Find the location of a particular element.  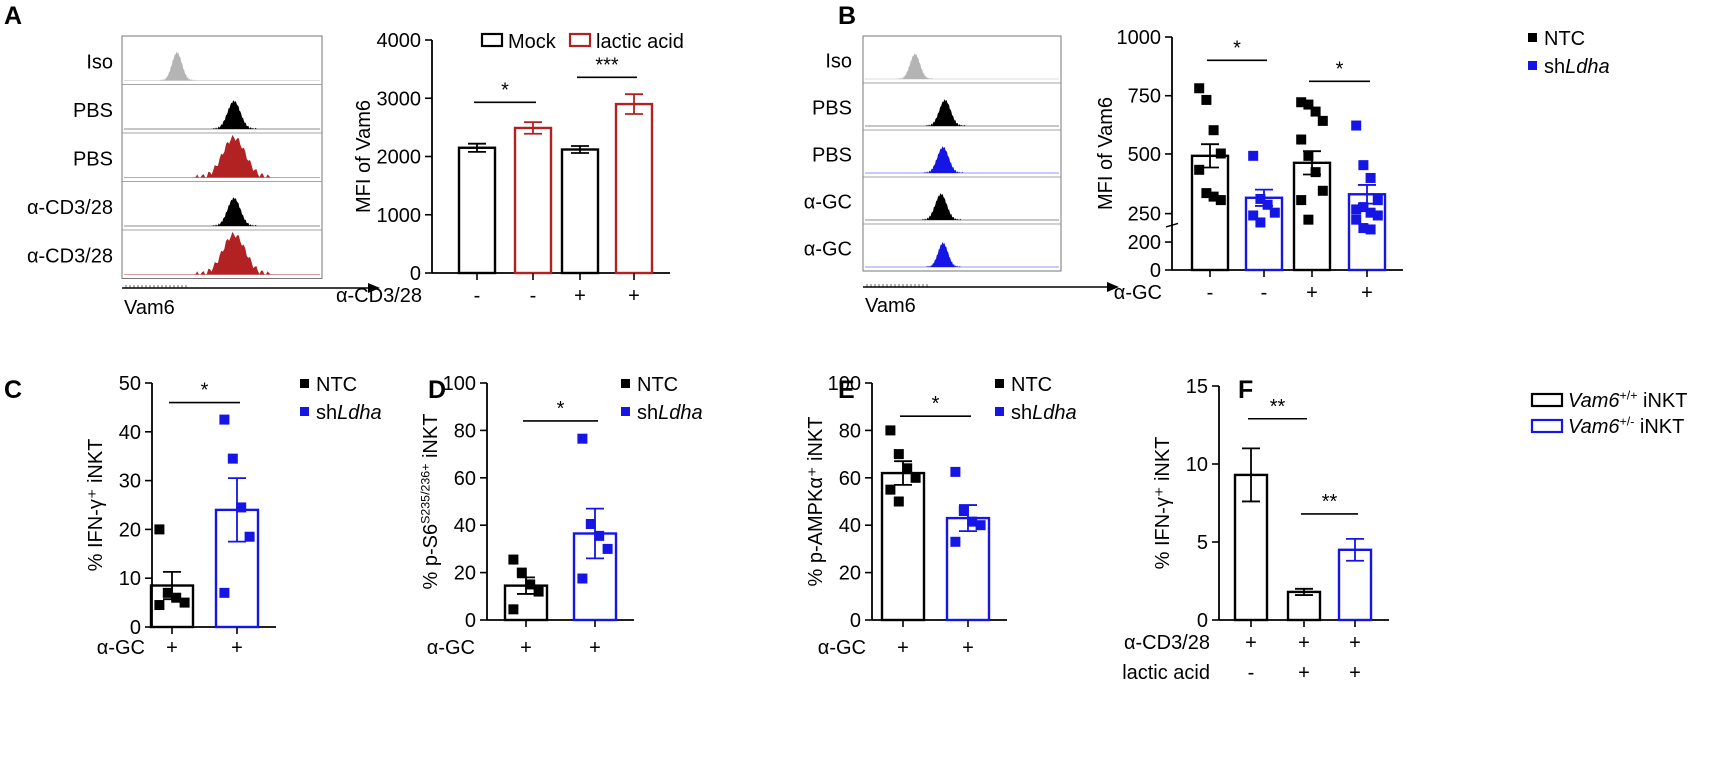

panel-label-f: F is located at coordinates (1245, 390).